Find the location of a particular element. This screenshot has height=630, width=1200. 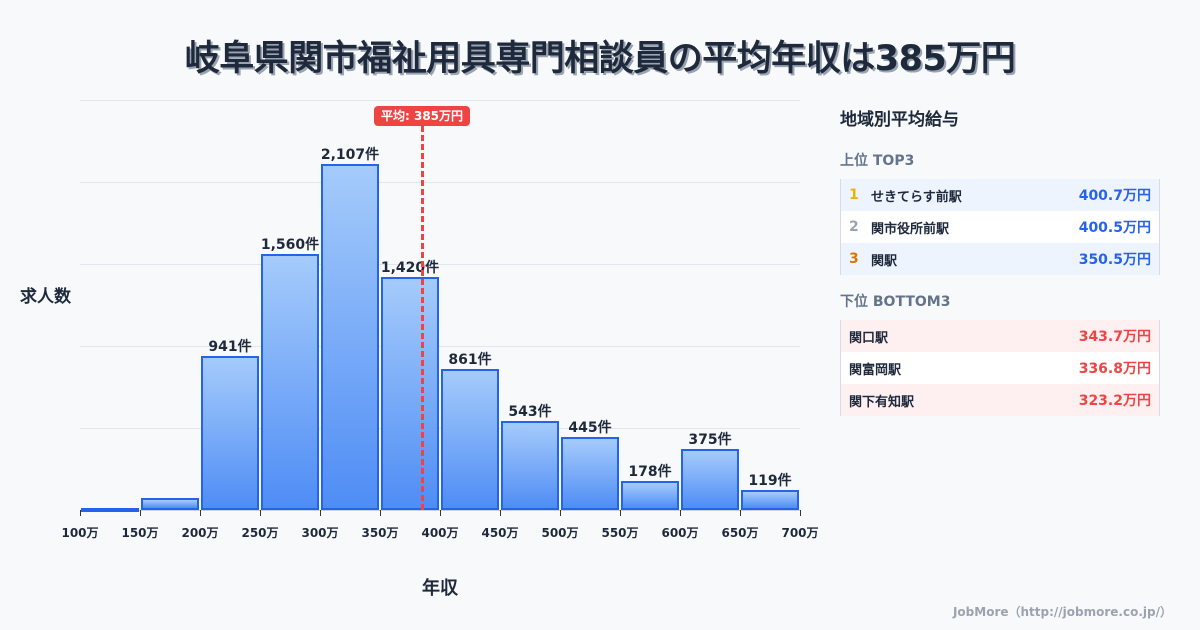

bar-value-label: 543件 is located at coordinates (530, 411).